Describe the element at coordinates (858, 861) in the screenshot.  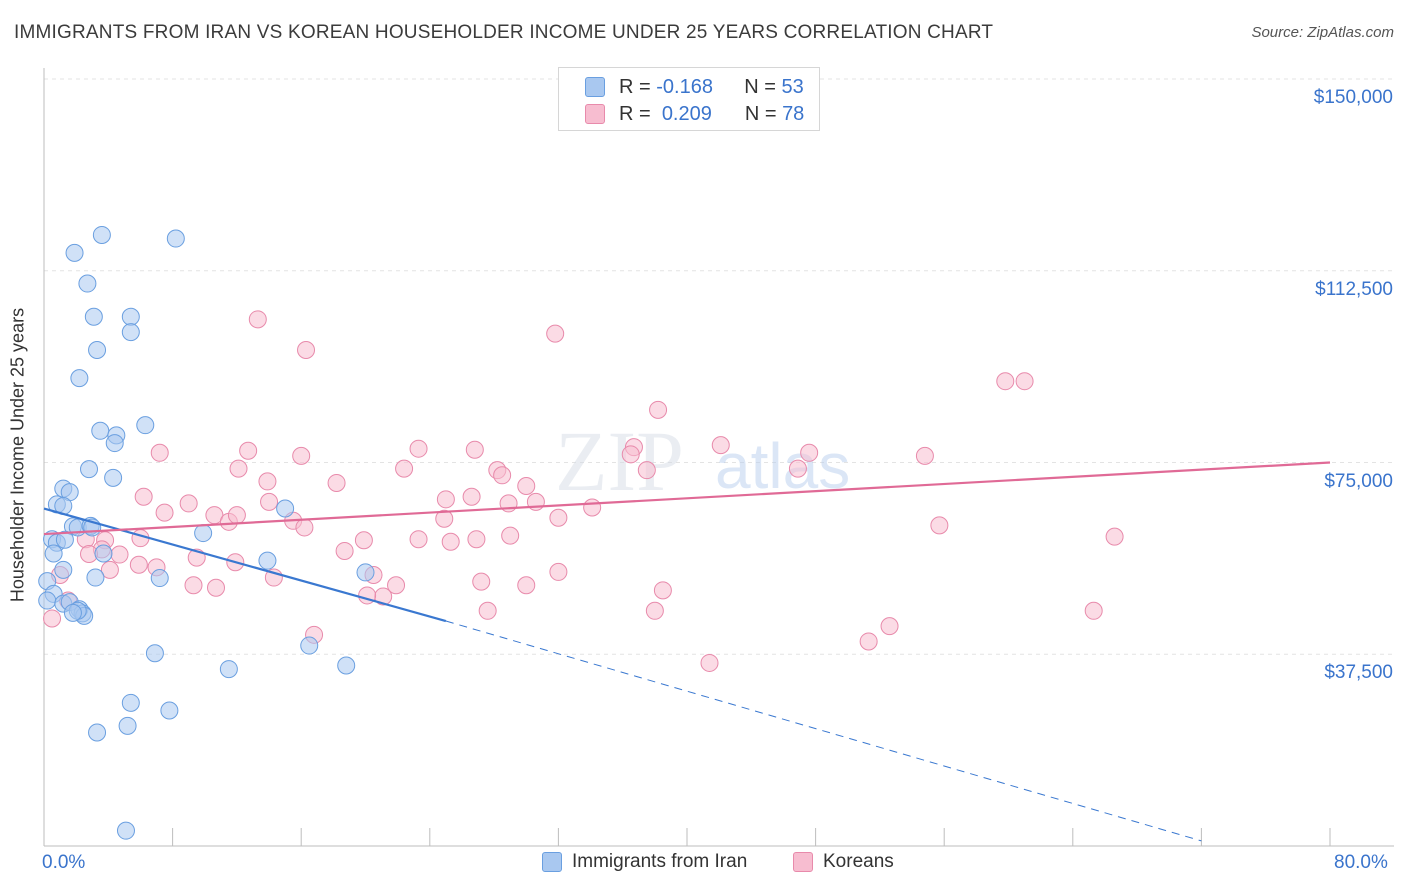
I see `korean-legend-label: Koreans` at that location.